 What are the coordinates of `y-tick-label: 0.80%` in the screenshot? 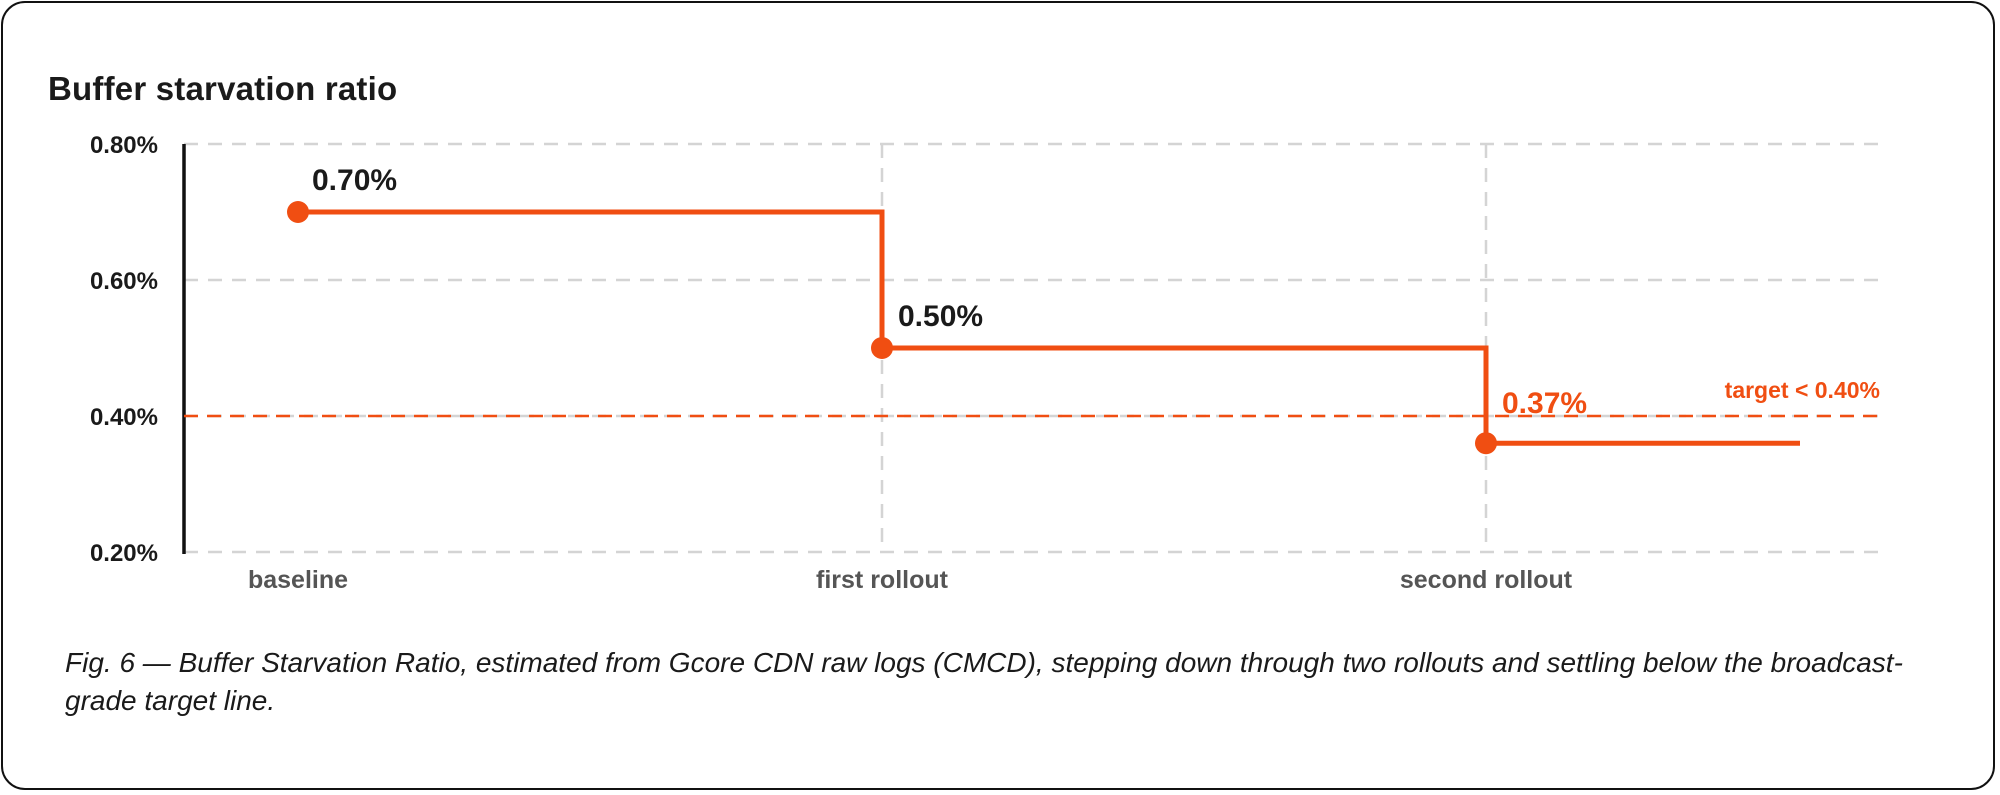 It's located at (124, 145).